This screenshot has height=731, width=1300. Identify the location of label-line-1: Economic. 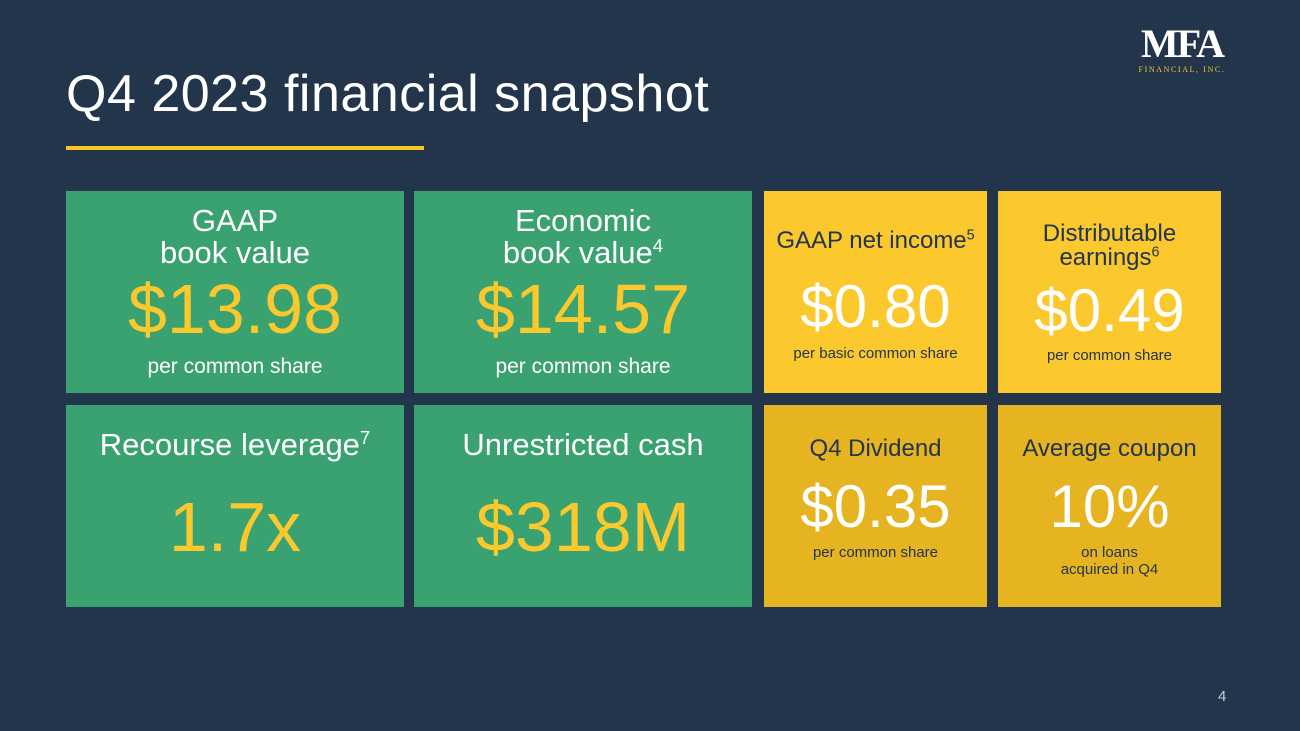
(583, 220).